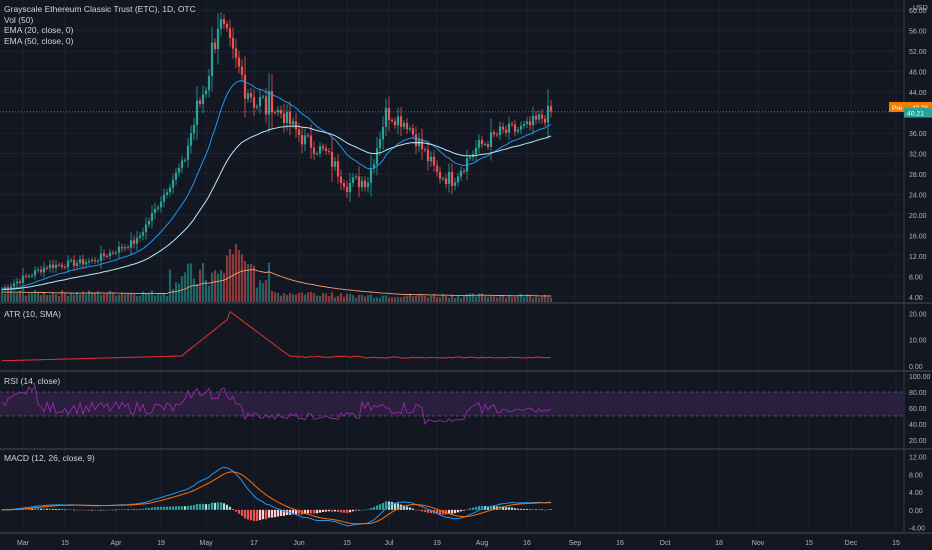 The image size is (932, 550). Describe the element at coordinates (918, 175) in the screenshot. I see `price-tick-label: 28.00` at that location.